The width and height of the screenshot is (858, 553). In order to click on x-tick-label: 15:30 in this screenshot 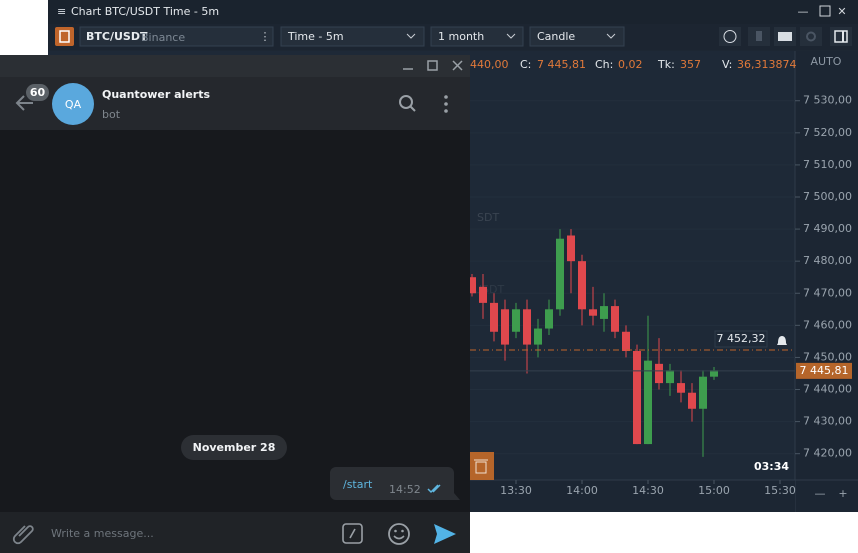, I will do `click(780, 490)`.